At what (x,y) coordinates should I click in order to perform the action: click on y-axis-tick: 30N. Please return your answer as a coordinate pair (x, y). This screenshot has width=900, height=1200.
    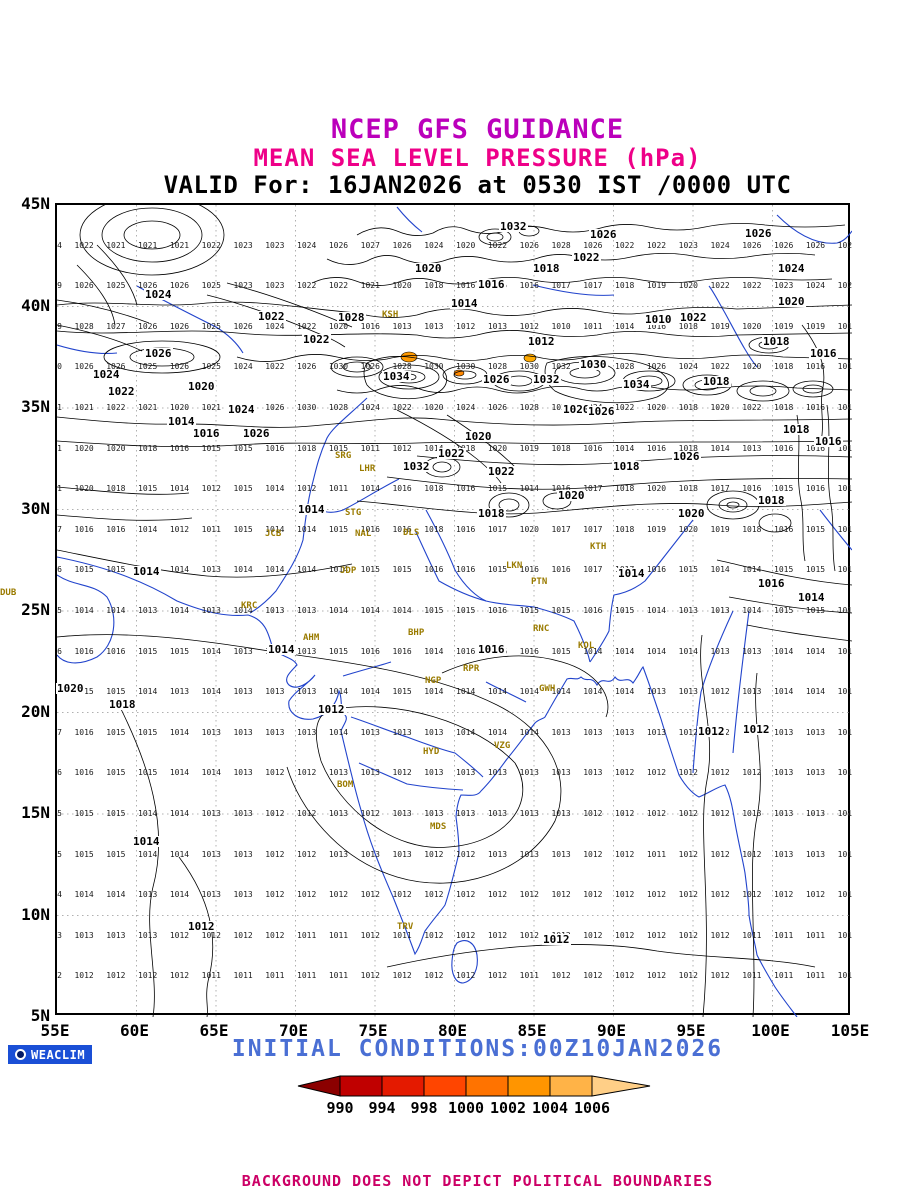
    Looking at the image, I should click on (35, 508).